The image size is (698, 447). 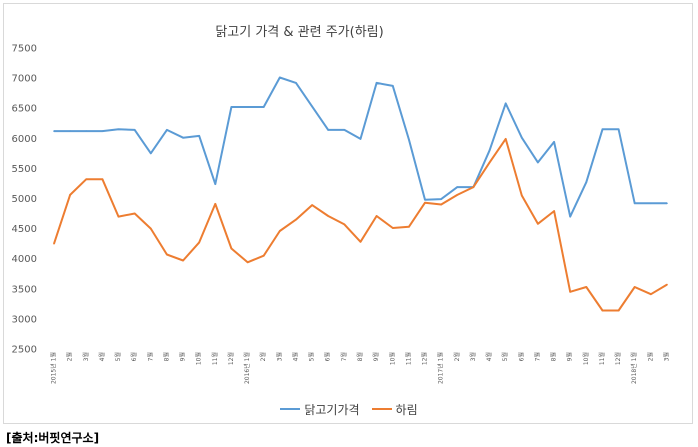 I want to click on x-tick-label-3: 4월, so click(x=102, y=356).